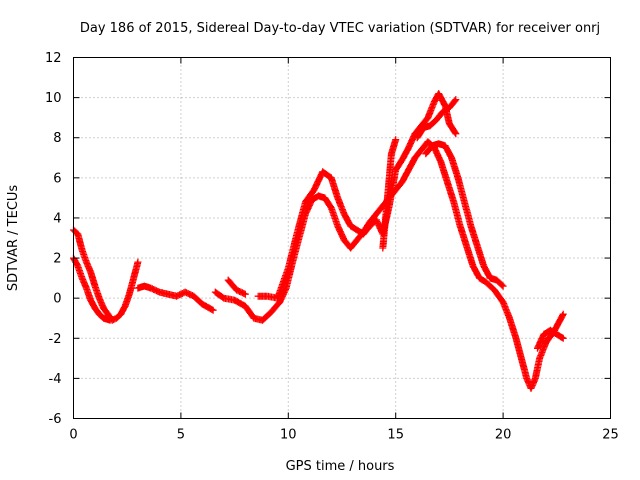 The height and width of the screenshot is (480, 640). Describe the element at coordinates (340, 466) in the screenshot. I see `x-axis-label: GPS time / hours` at that location.